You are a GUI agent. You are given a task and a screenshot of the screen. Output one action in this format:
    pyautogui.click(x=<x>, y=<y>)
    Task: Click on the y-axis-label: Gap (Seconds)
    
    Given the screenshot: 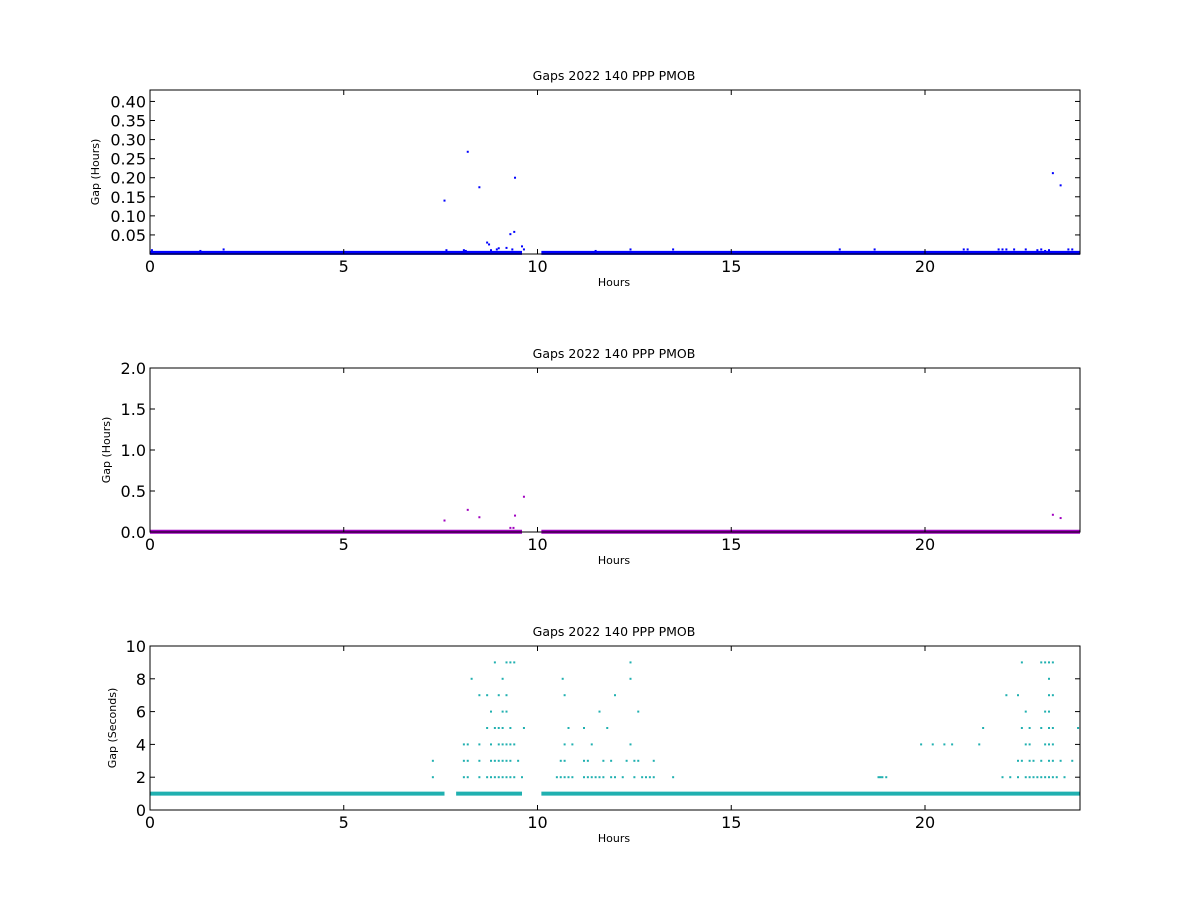 What is the action you would take?
    pyautogui.click(x=112, y=728)
    